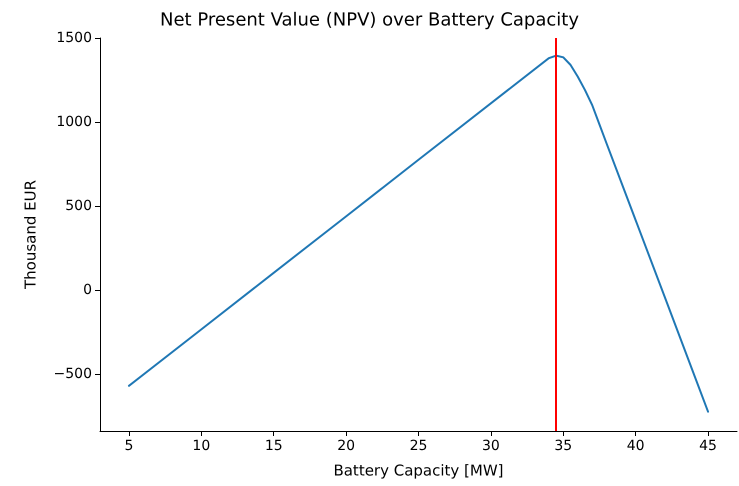 Image resolution: width=739 pixels, height=486 pixels. What do you see at coordinates (74, 38) in the screenshot?
I see `y-tick-label: 1500` at bounding box center [74, 38].